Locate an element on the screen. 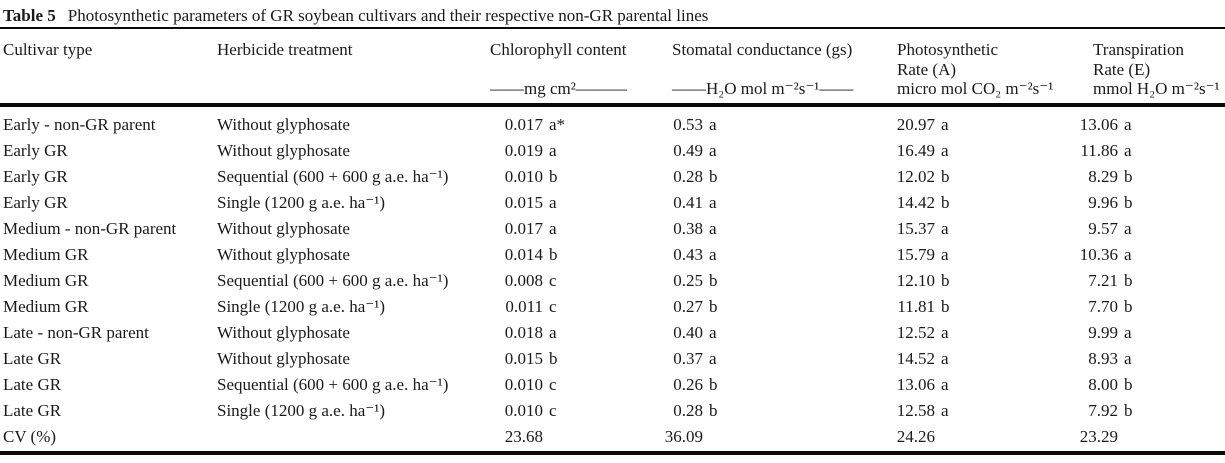 This screenshot has height=463, width=1225. header-line: Cultivar type is located at coordinates (48, 49).